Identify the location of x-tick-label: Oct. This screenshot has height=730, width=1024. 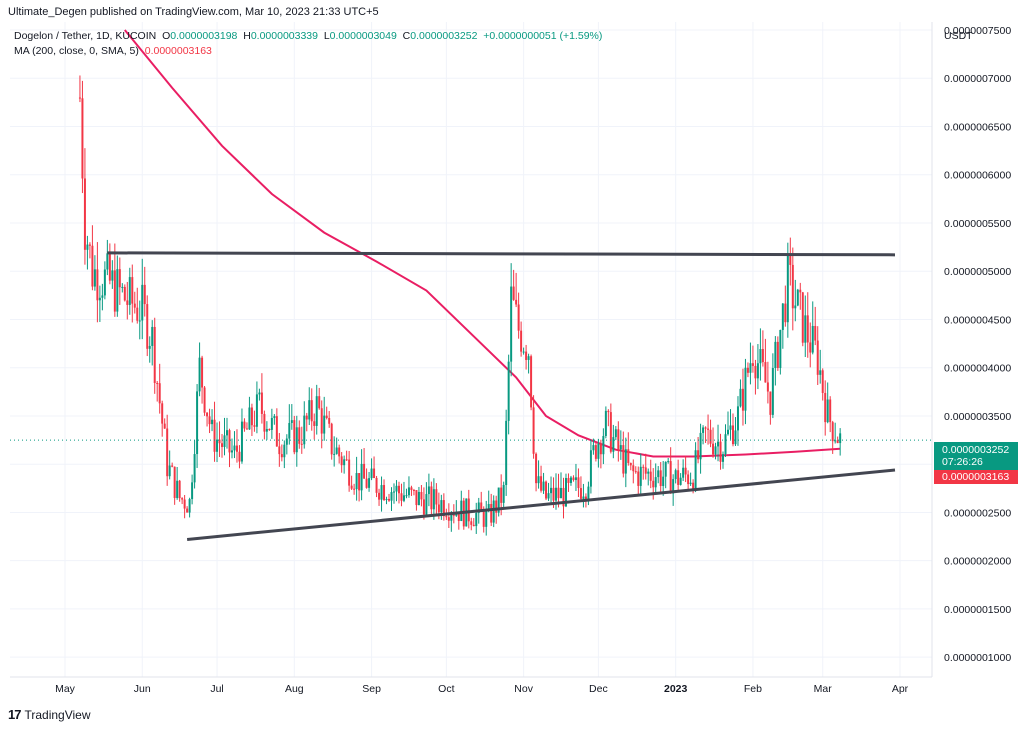
(446, 689).